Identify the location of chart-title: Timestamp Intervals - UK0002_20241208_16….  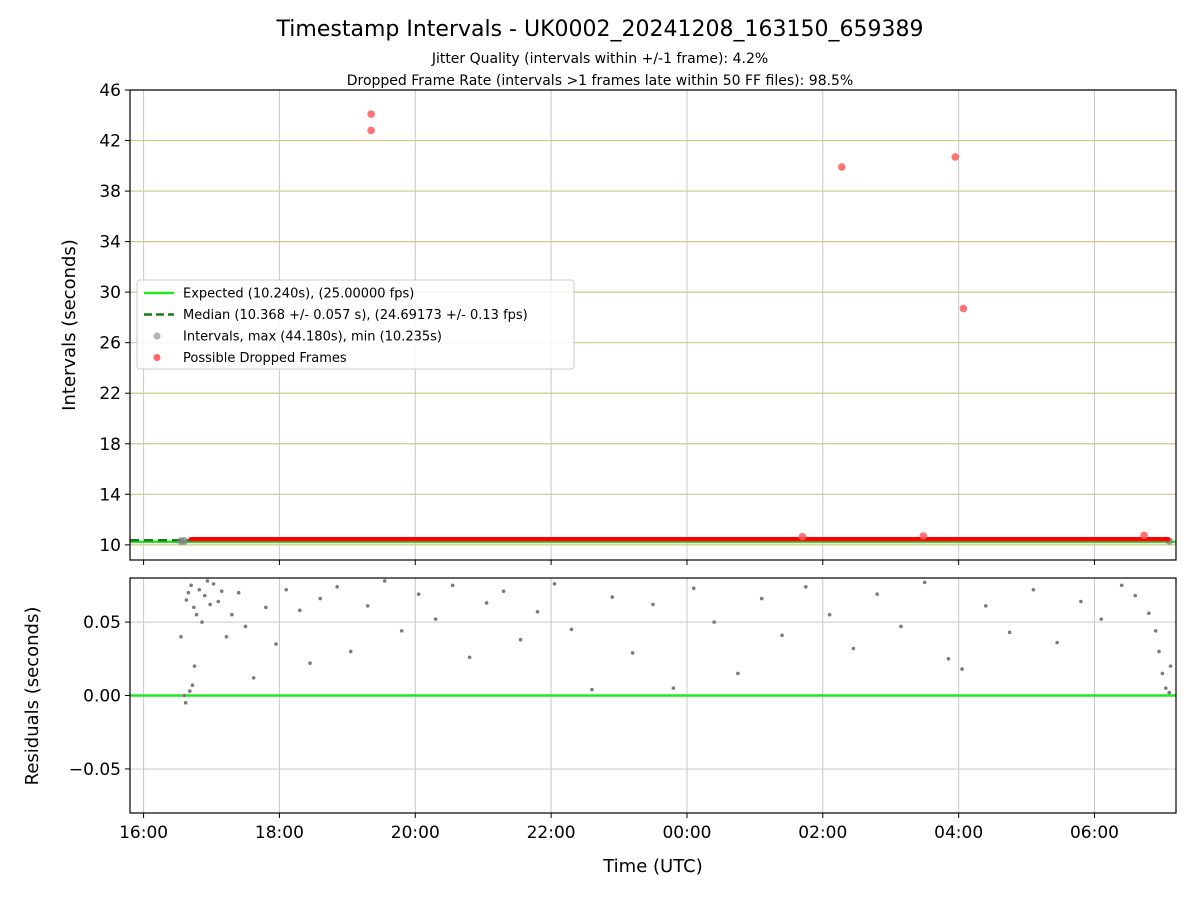
(600, 29).